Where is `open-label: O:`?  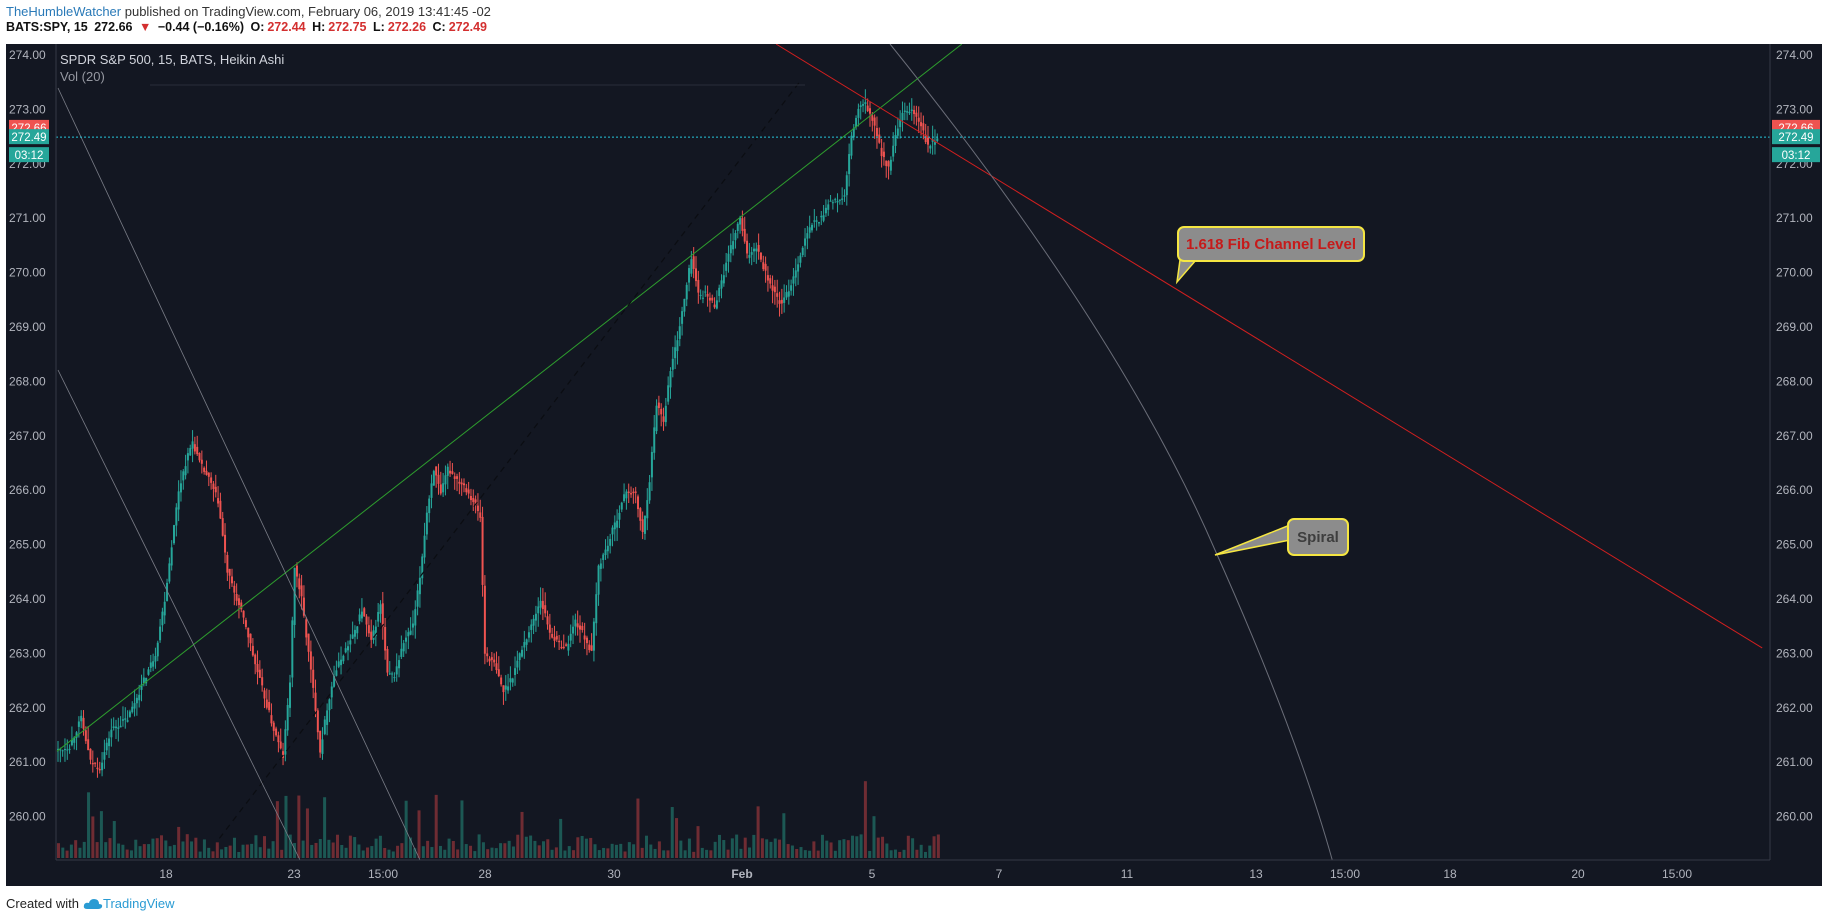 open-label: O: is located at coordinates (257, 27).